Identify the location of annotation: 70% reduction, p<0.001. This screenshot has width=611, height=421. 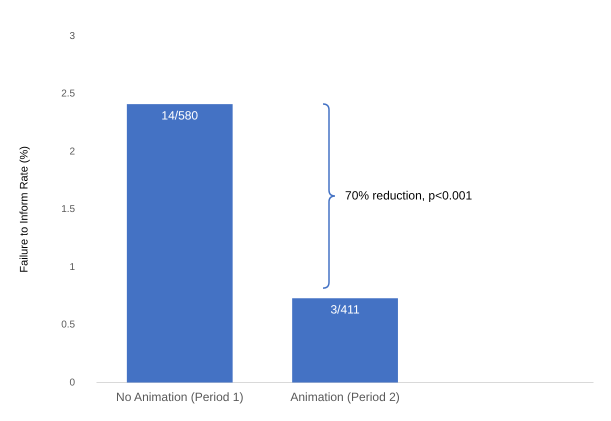
(408, 195).